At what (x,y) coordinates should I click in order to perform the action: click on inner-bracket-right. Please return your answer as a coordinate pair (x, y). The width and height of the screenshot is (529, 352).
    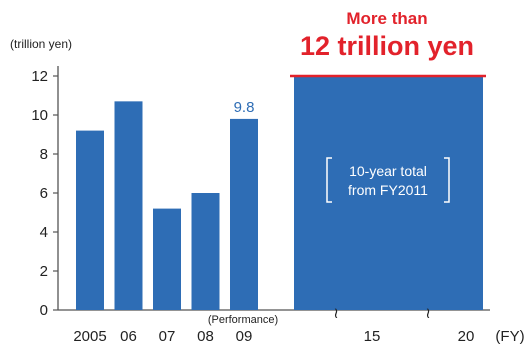
    Looking at the image, I should click on (447, 180).